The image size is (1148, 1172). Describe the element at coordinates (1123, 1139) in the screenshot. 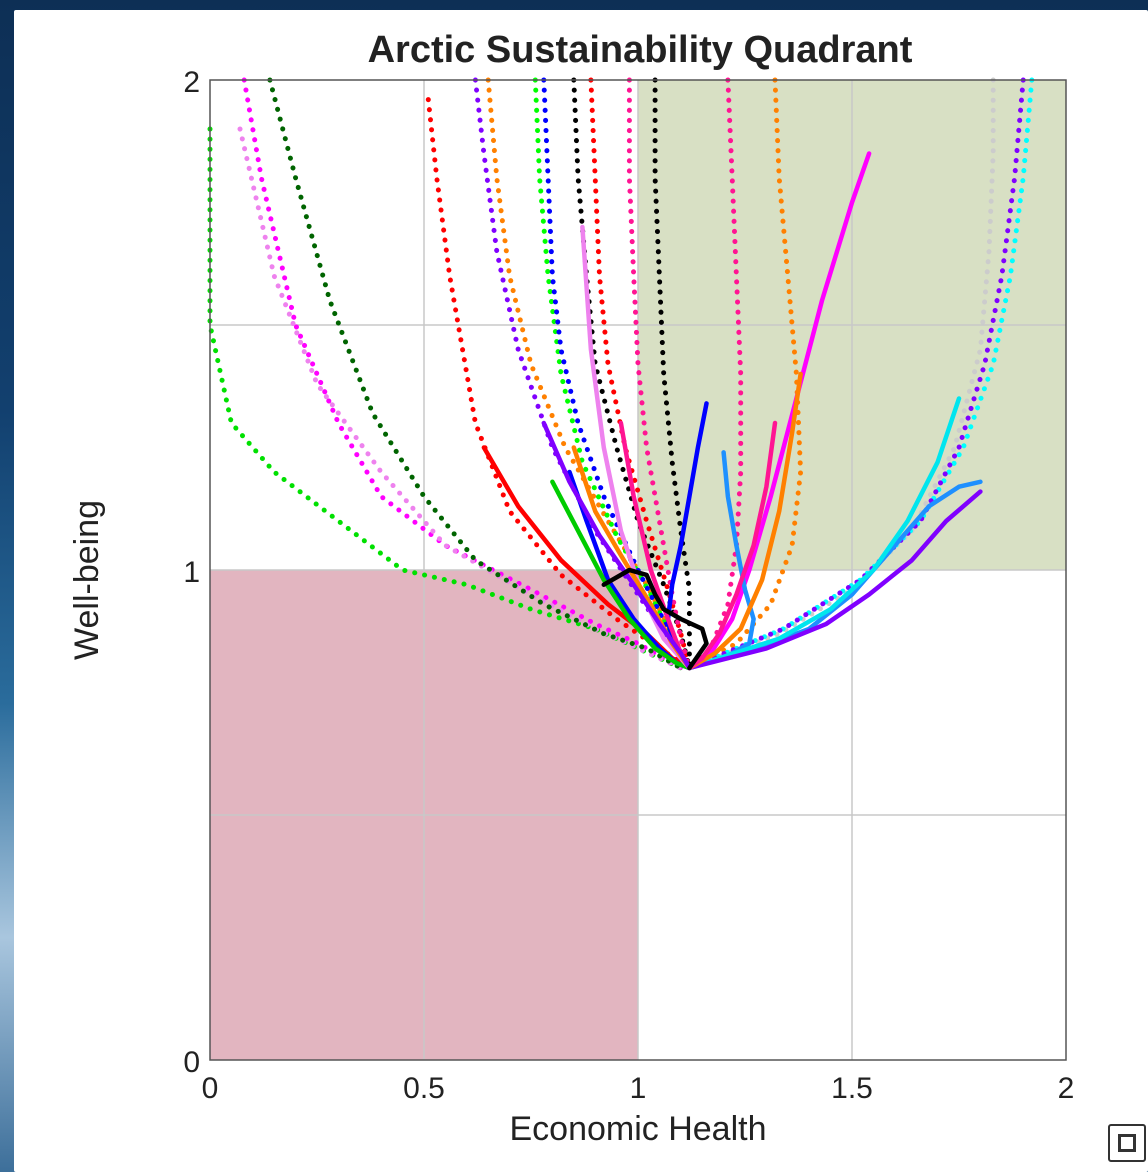

I see `fullscreen-icon` at that location.